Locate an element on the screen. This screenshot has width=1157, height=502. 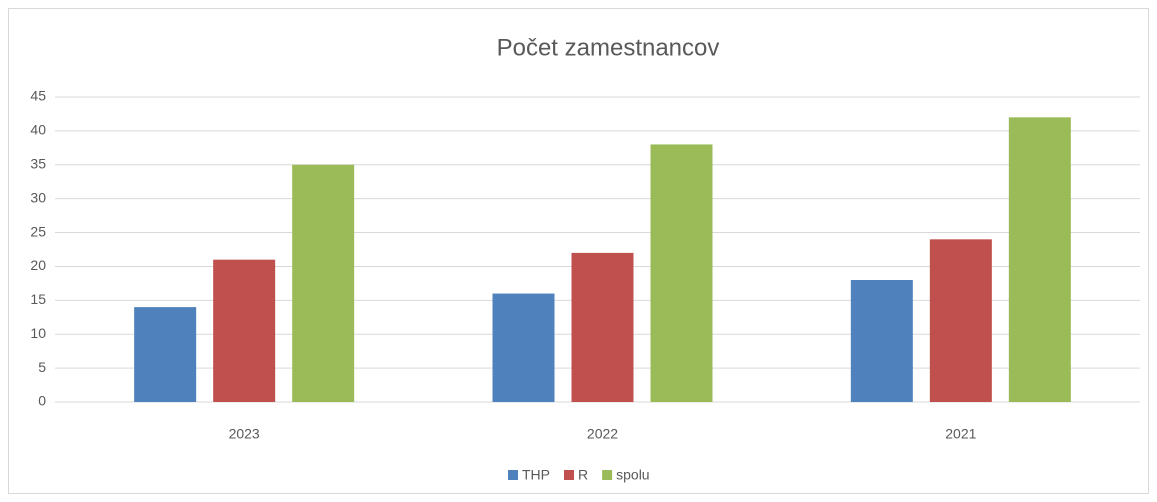
y-tick-label: 40 is located at coordinates (38, 130).